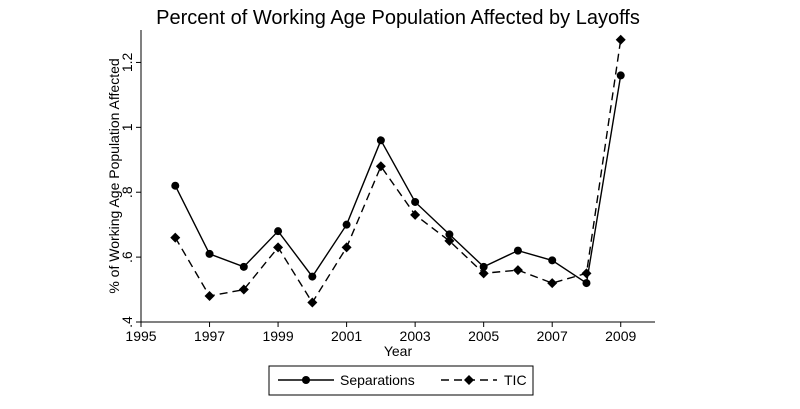 The width and height of the screenshot is (800, 409). What do you see at coordinates (140, 336) in the screenshot?
I see `x-tick-label: 1995` at bounding box center [140, 336].